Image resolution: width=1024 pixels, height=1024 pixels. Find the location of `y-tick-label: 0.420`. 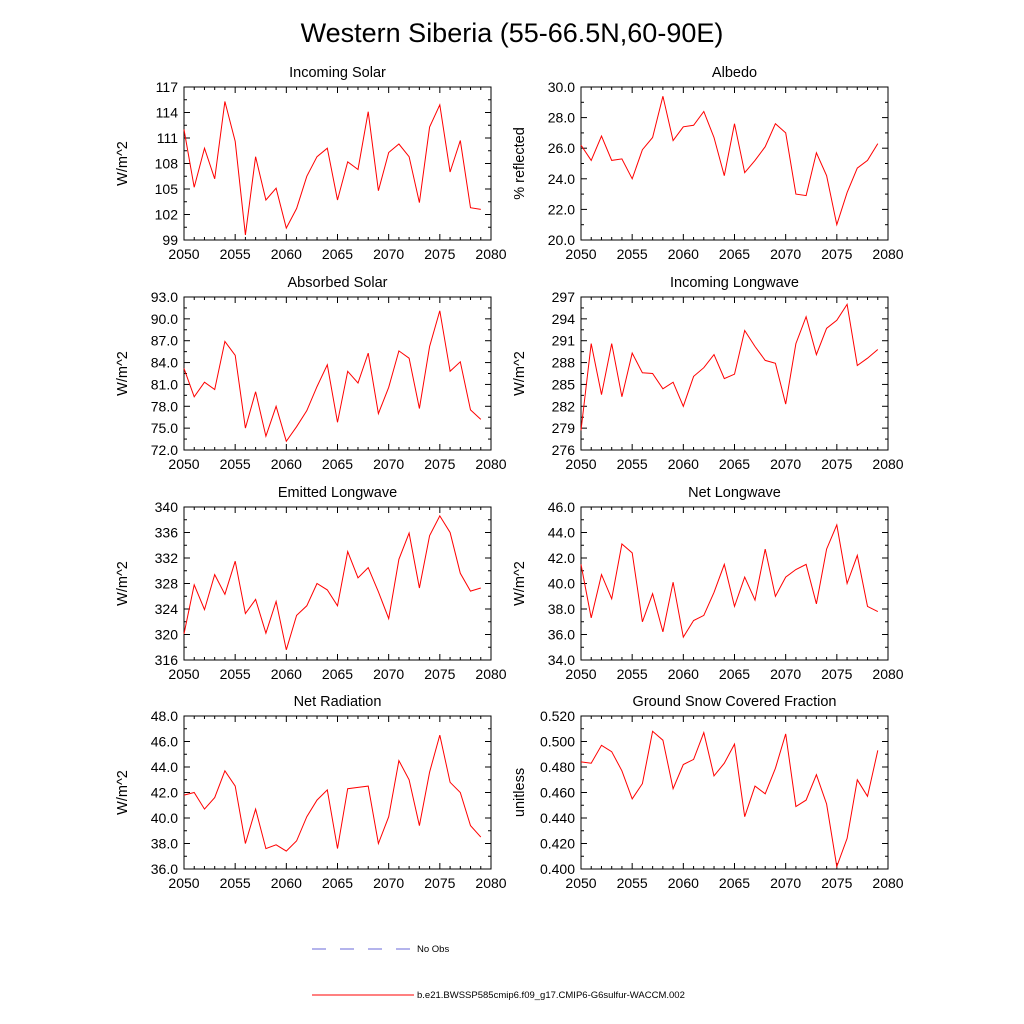

y-tick-label: 0.420 is located at coordinates (557, 844).